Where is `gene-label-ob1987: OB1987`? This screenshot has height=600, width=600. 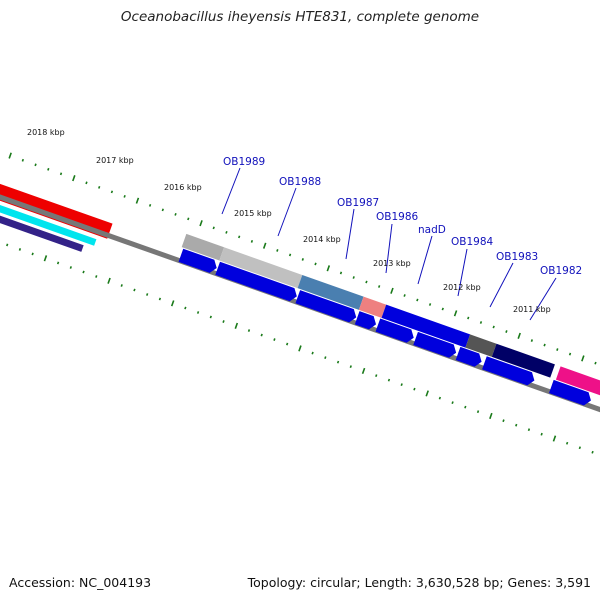 gene-label-ob1987: OB1987 is located at coordinates (358, 203).